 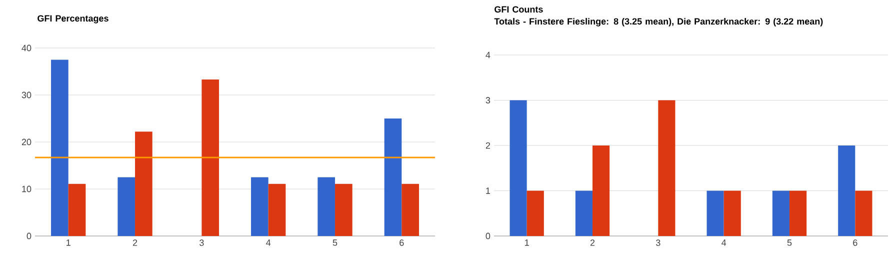 I want to click on y-tick-label: 3, so click(x=488, y=100).